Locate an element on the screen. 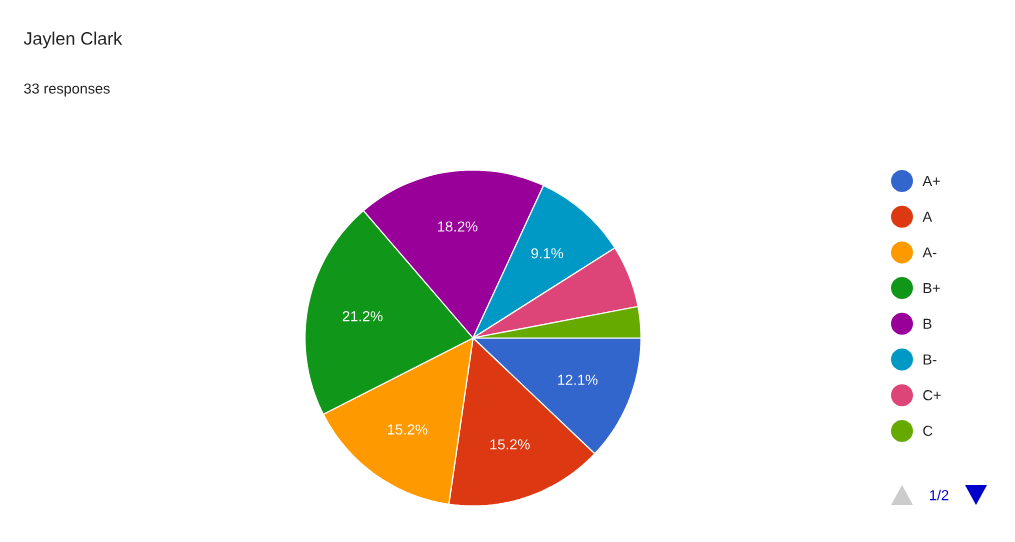 The width and height of the screenshot is (1015, 542). data-label: 9.1% is located at coordinates (547, 253).